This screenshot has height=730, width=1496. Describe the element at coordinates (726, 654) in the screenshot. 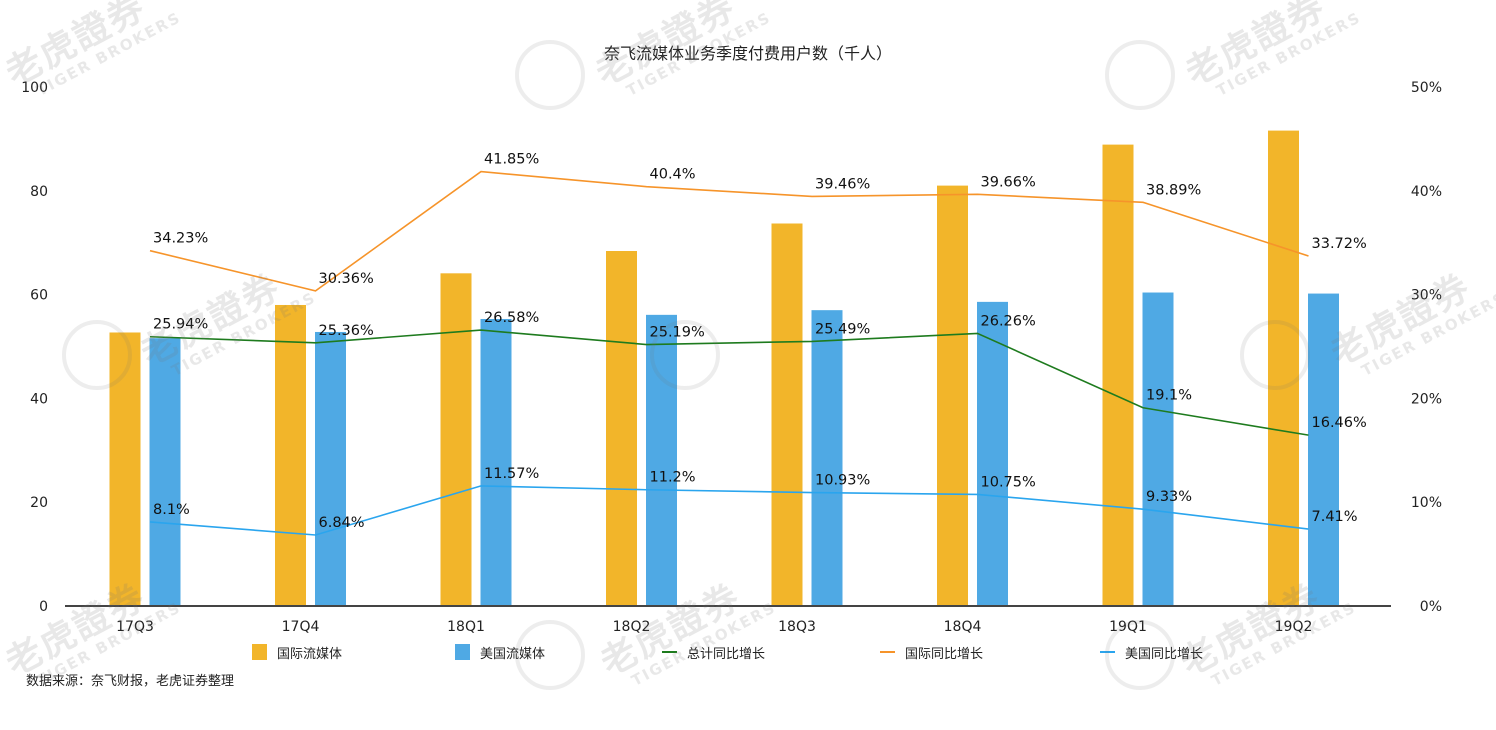

I see `legend-label: 总计同比增长` at that location.